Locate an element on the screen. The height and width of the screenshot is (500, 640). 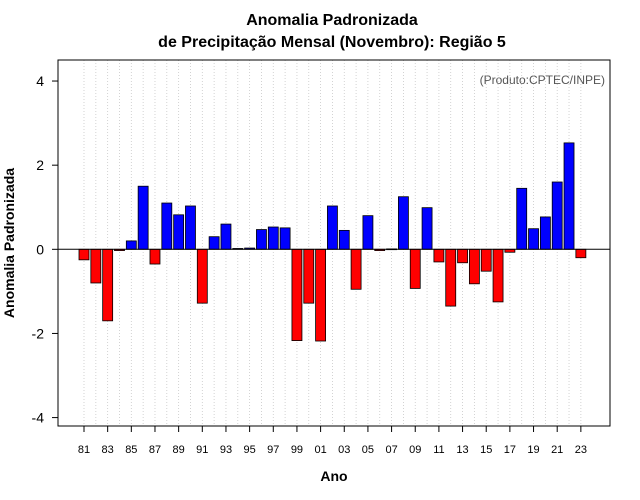
bar-2022 is located at coordinates (569, 196).